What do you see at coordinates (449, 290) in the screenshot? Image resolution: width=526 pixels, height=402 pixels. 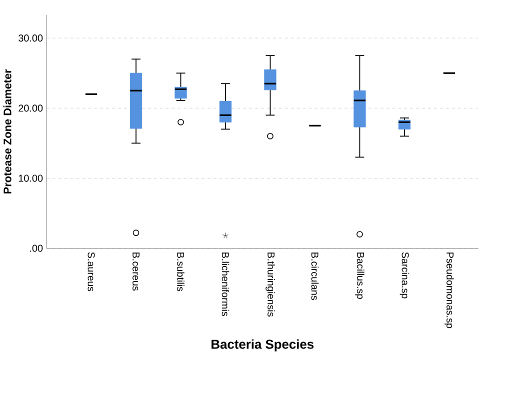 I see `x-tick-label: Pseudomonas.sp` at bounding box center [449, 290].